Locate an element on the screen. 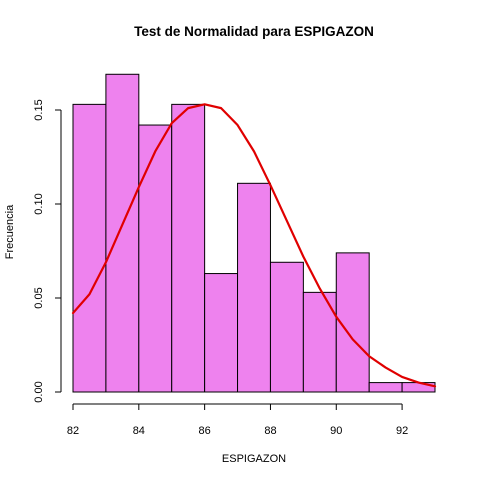 The image size is (480, 480). y-axis-label: Frecuencia is located at coordinates (10, 231).